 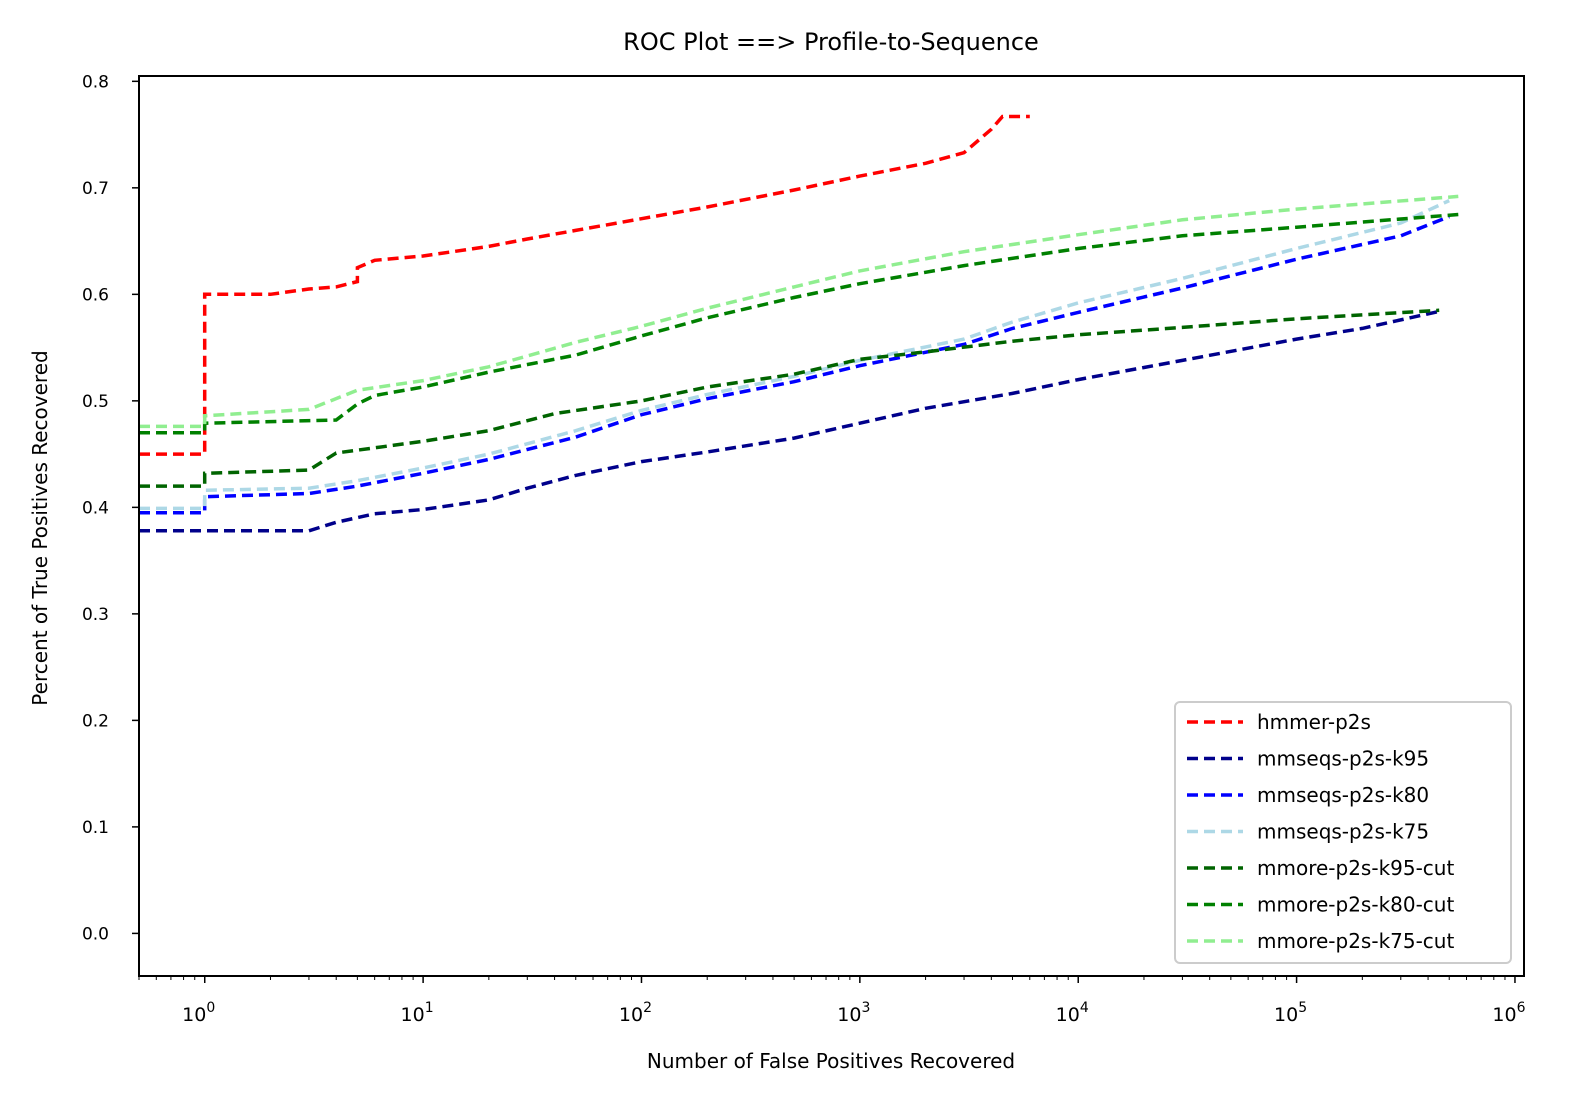 What do you see at coordinates (1343, 759) in the screenshot?
I see `legend-label: mmseqs-p2s-k95` at bounding box center [1343, 759].